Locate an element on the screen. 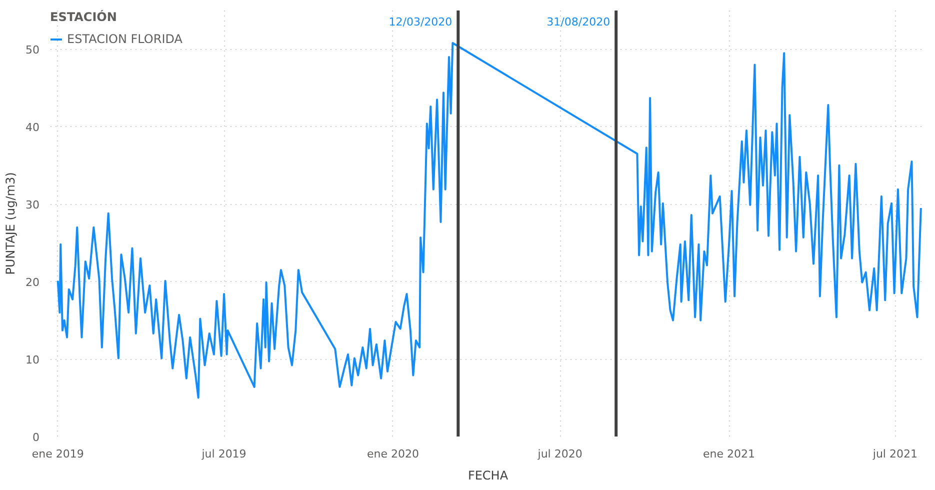 The image size is (935, 490). y-tick-label: 10 is located at coordinates (33, 360).